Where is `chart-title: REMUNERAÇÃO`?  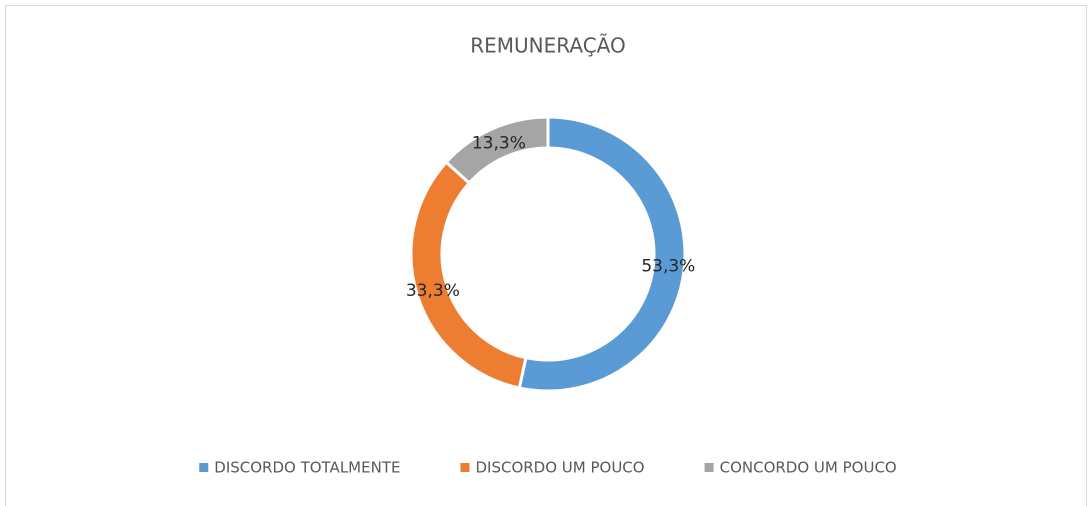 chart-title: REMUNERAÇÃO is located at coordinates (547, 46).